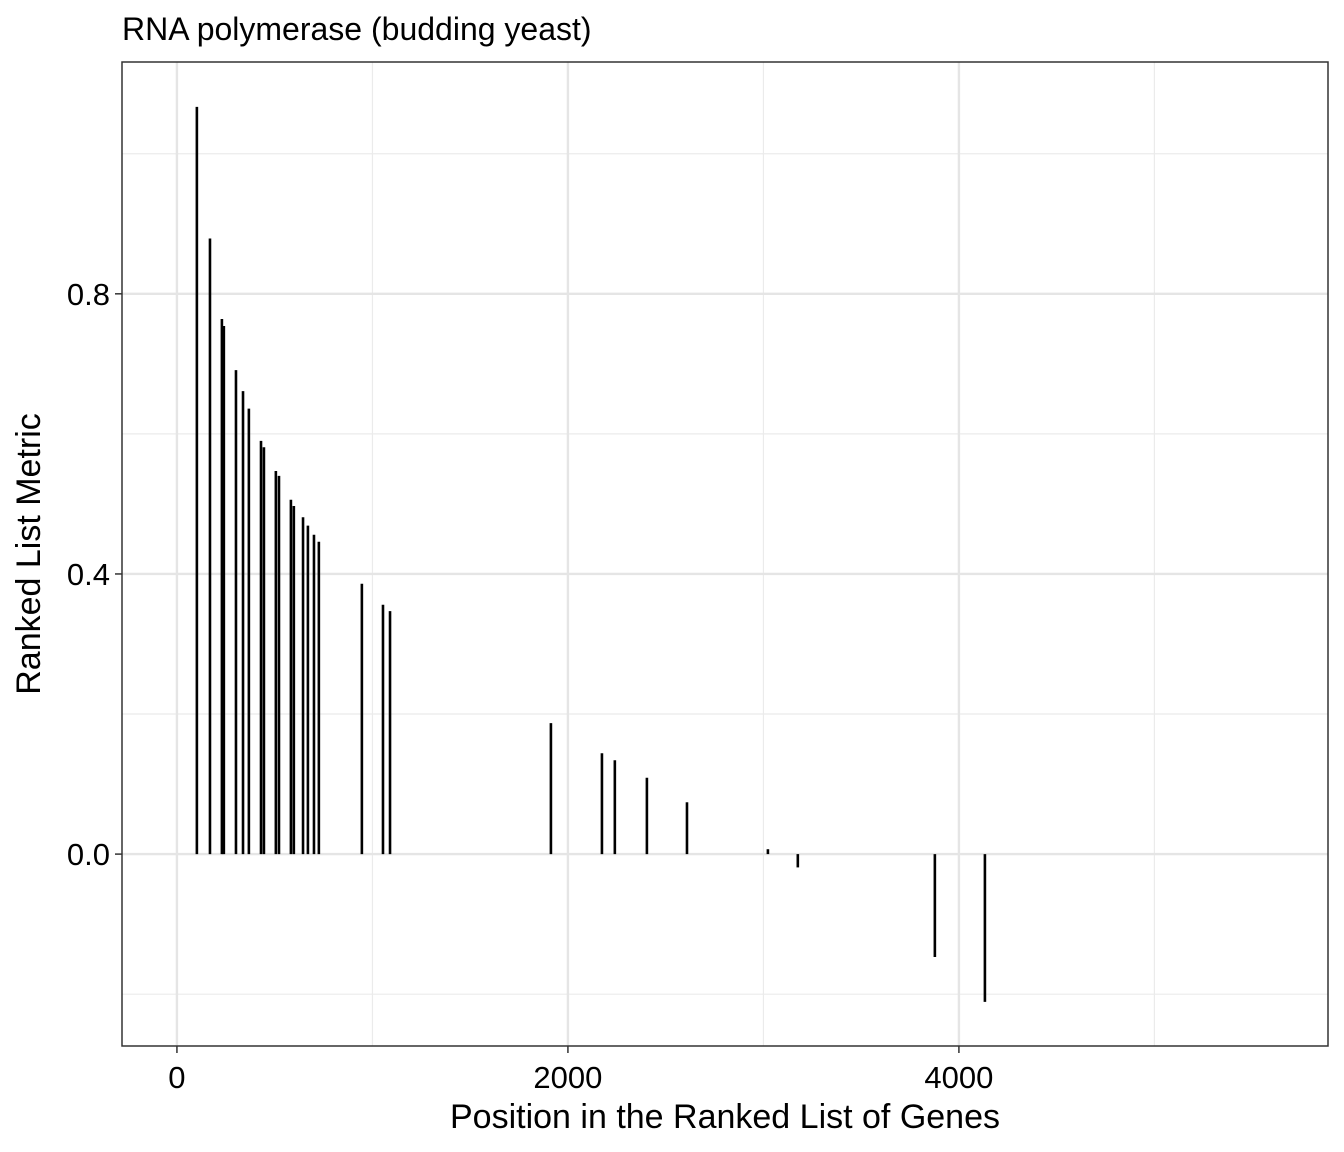 This screenshot has height=1152, width=1344. What do you see at coordinates (725, 1117) in the screenshot?
I see `x-axis-label: Position in the Ranked List of Genes` at bounding box center [725, 1117].